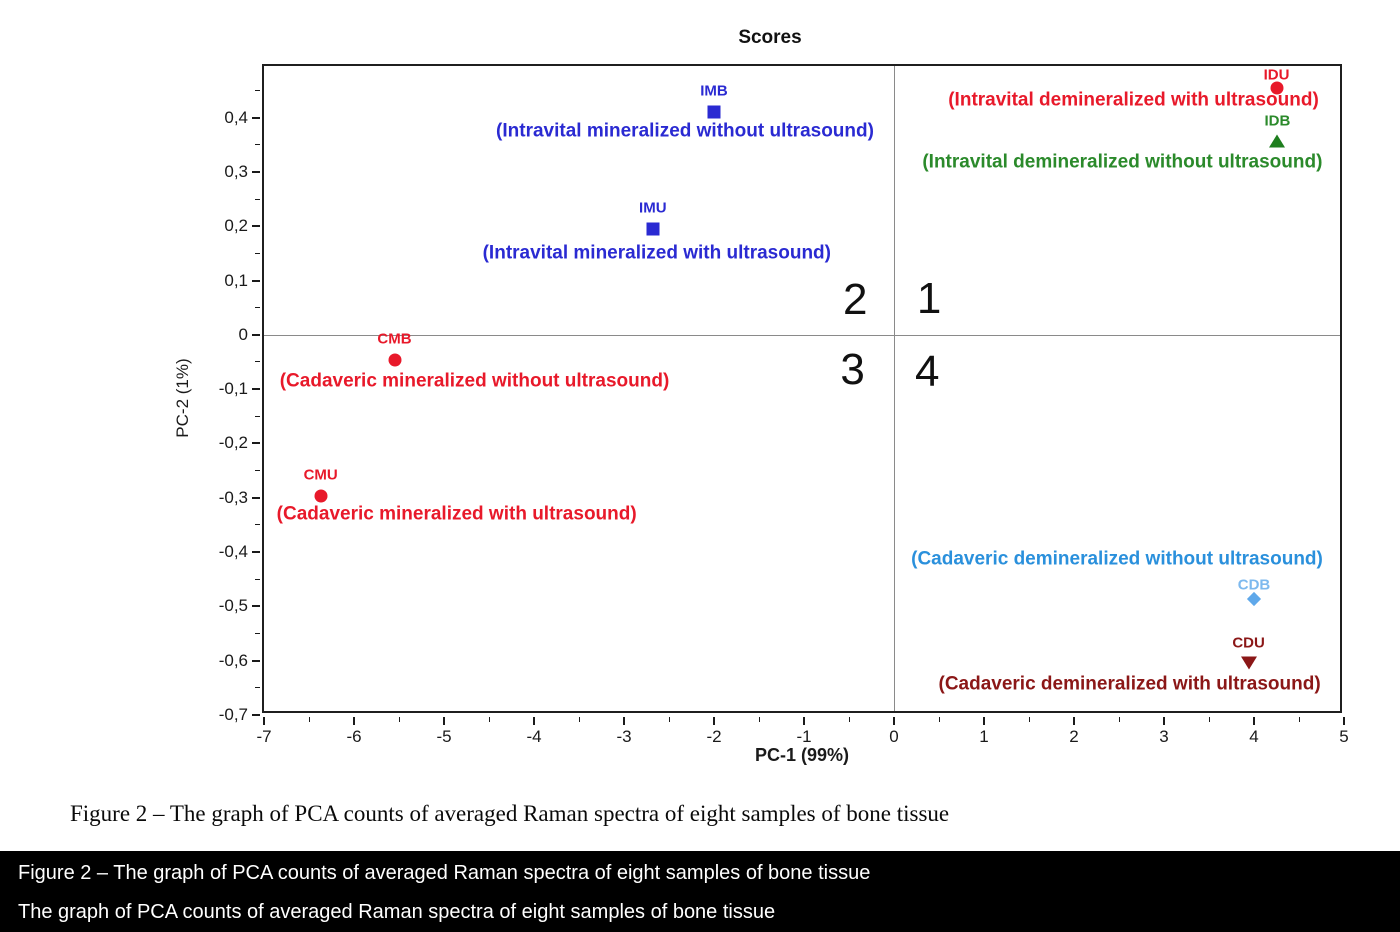  I want to click on point-marker-cdb, so click(1254, 598).